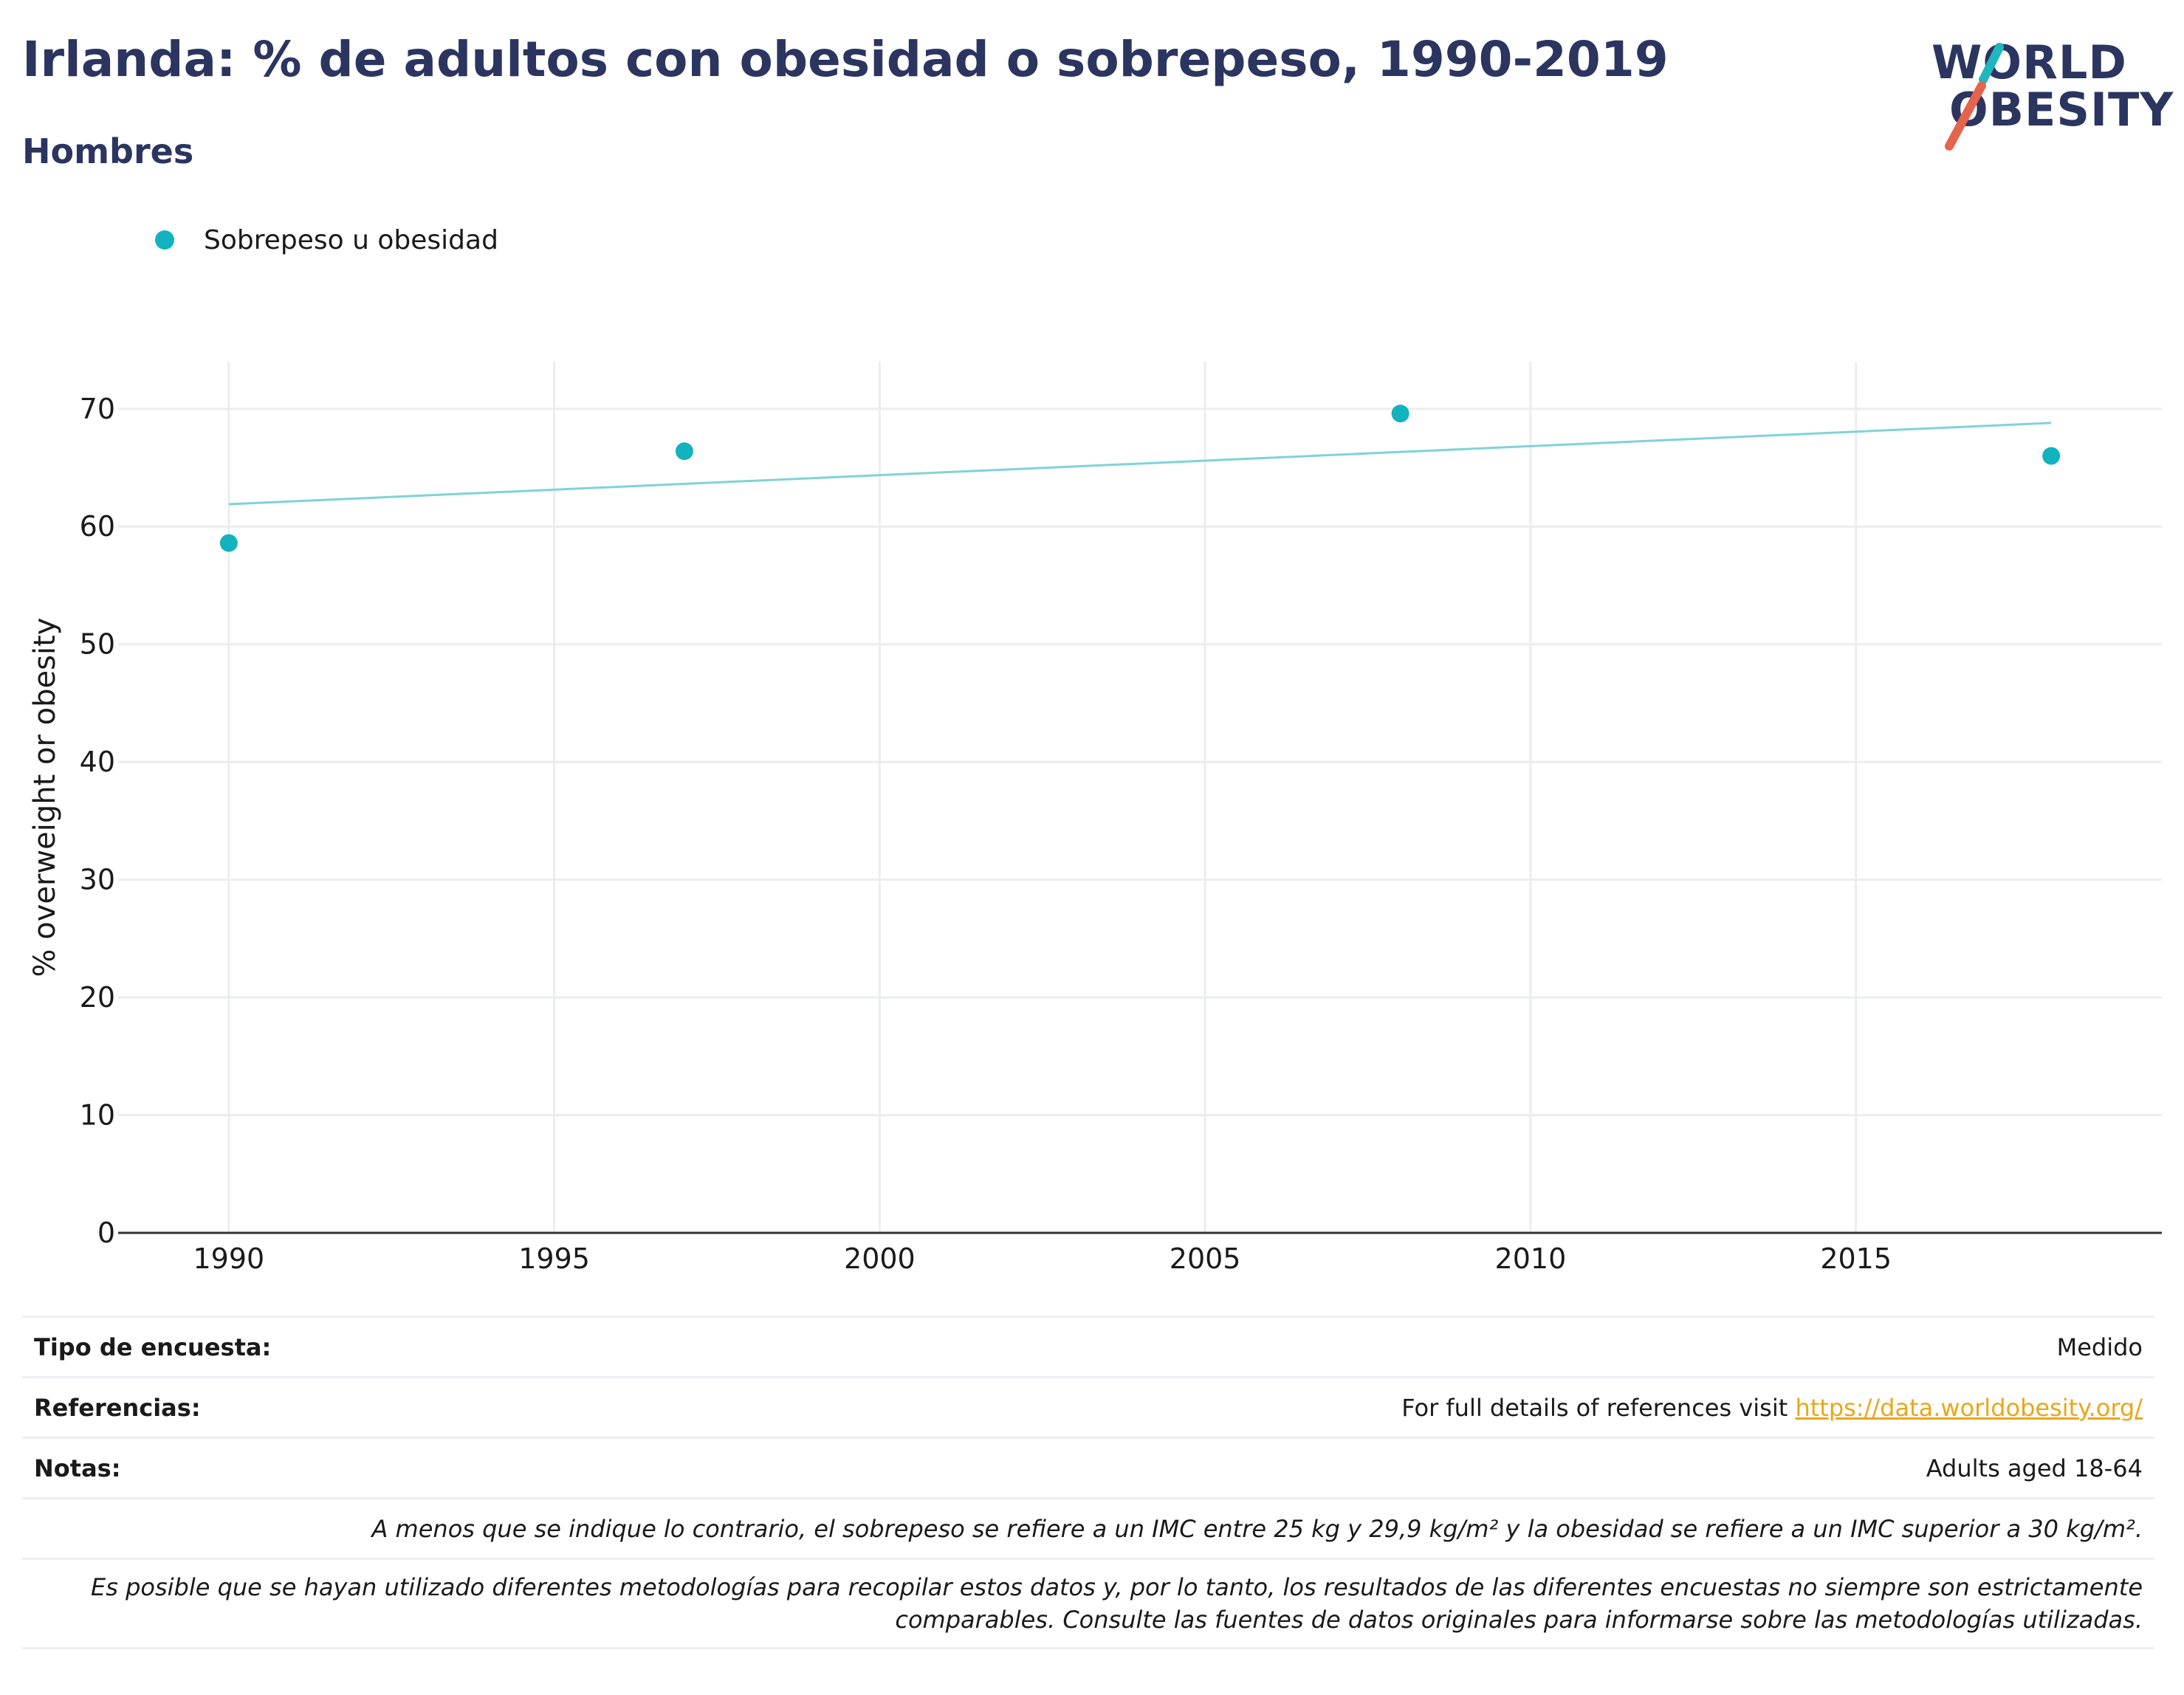 The height and width of the screenshot is (1695, 2184). I want to click on y-tick-label: 40, so click(98, 762).